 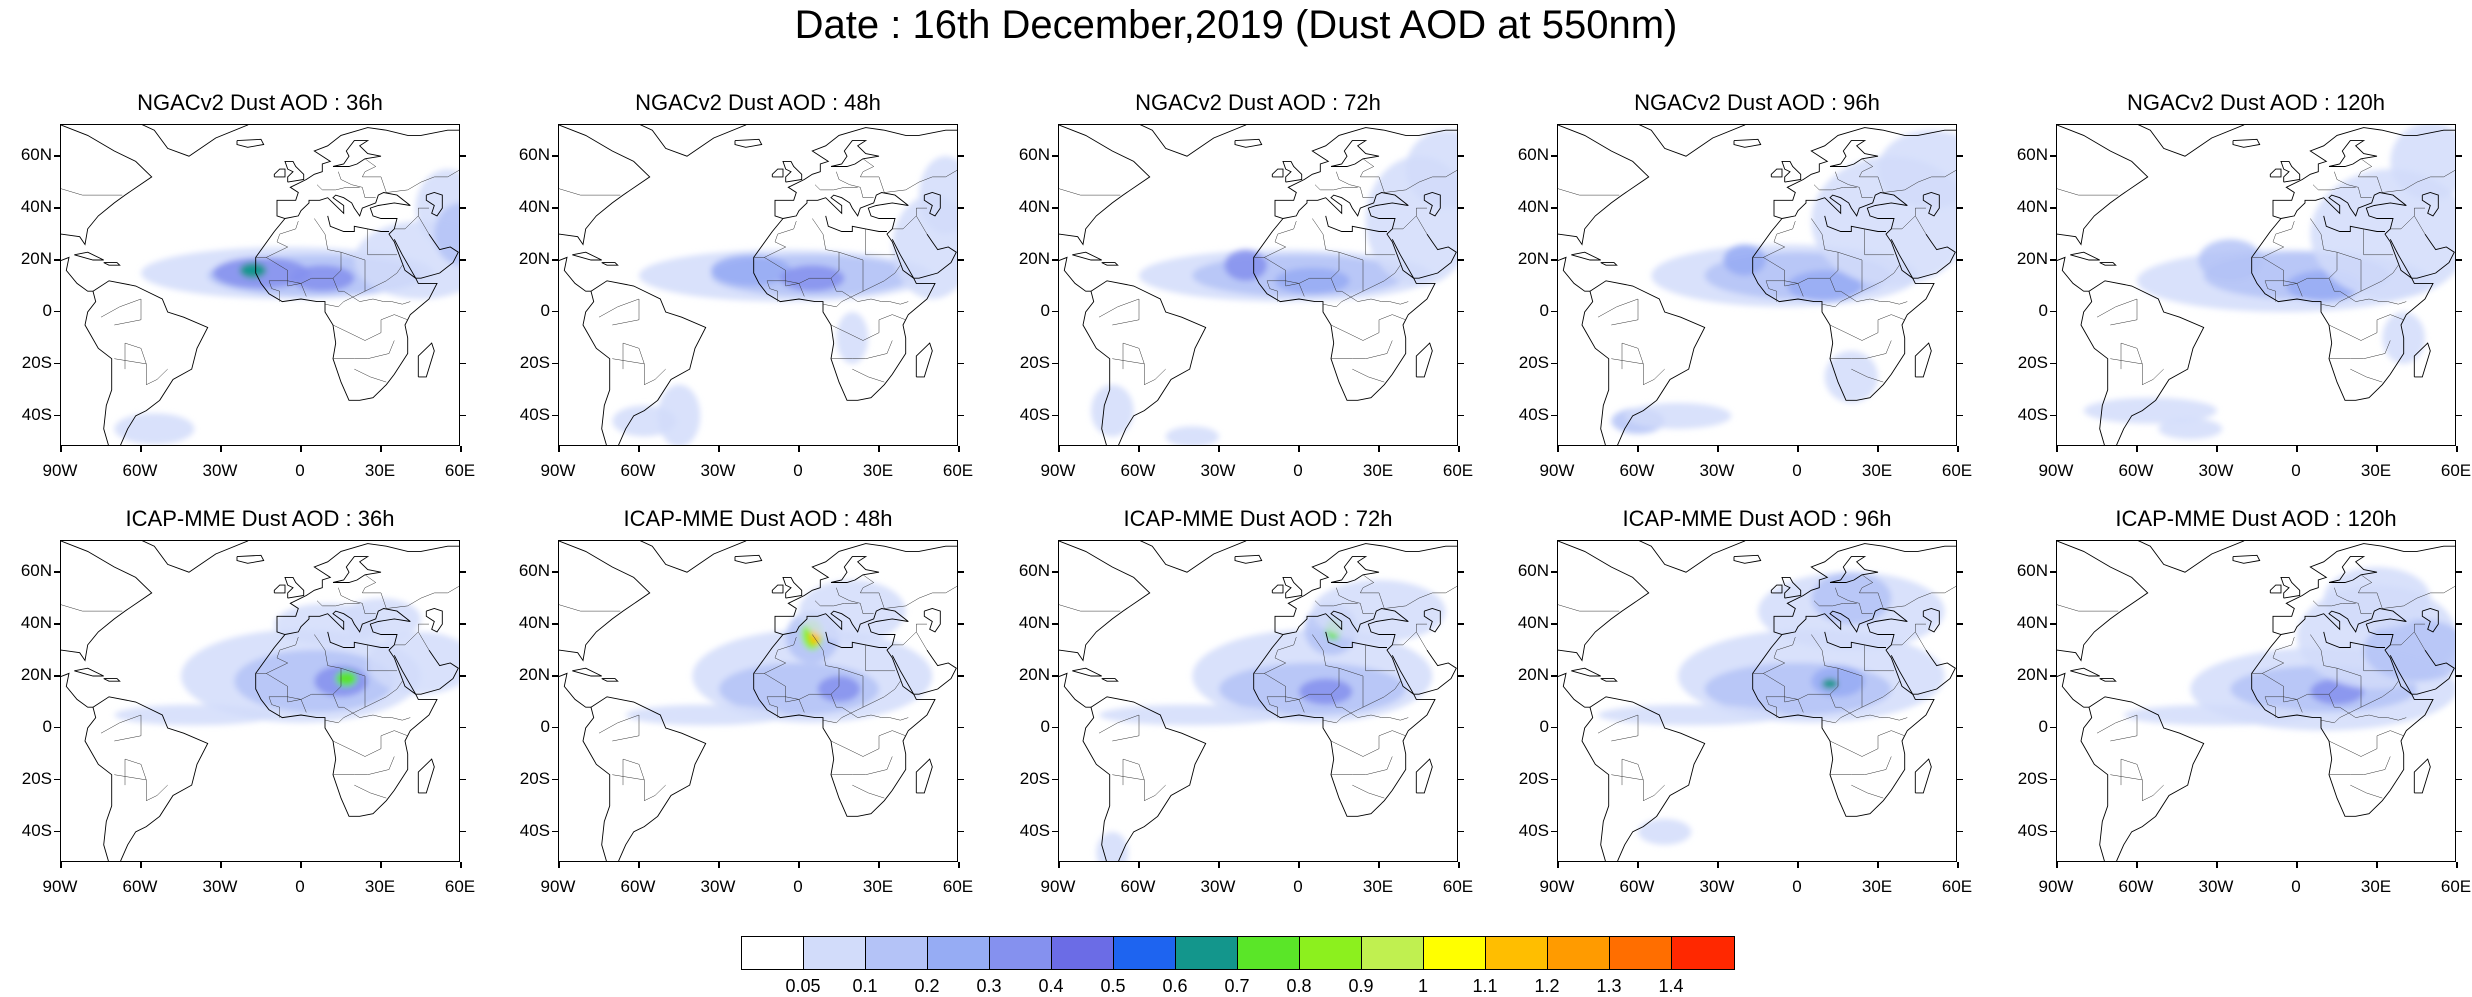 I want to click on lon-label: 60W, so click(x=140, y=886).